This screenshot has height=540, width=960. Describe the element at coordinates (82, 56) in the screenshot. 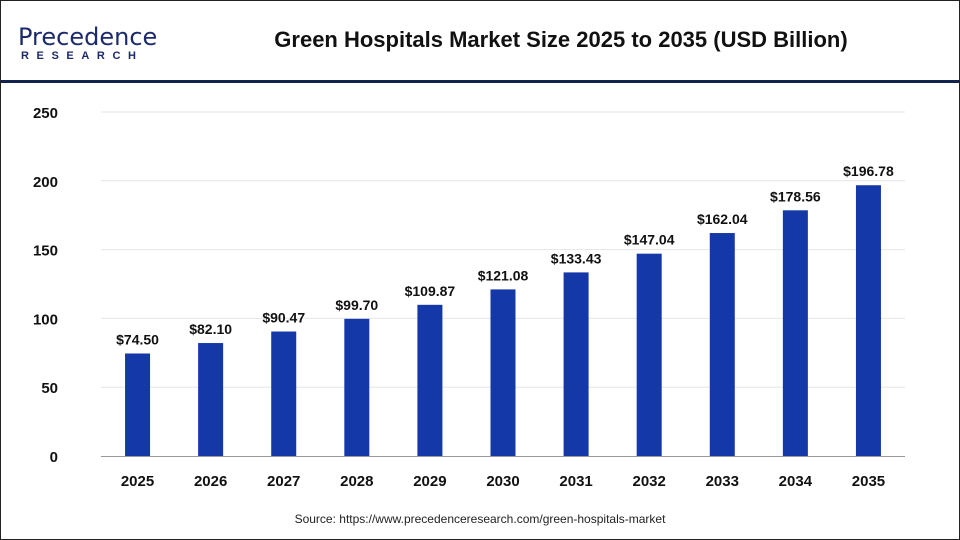

I see `logo-sub-text: RESEARCH` at that location.